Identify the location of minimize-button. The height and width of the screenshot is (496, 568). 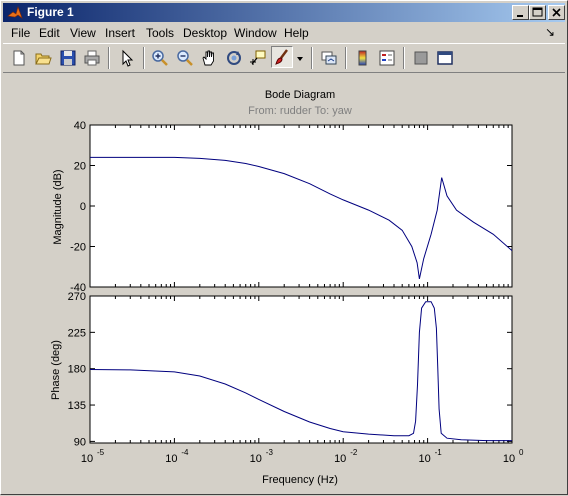
(520, 12).